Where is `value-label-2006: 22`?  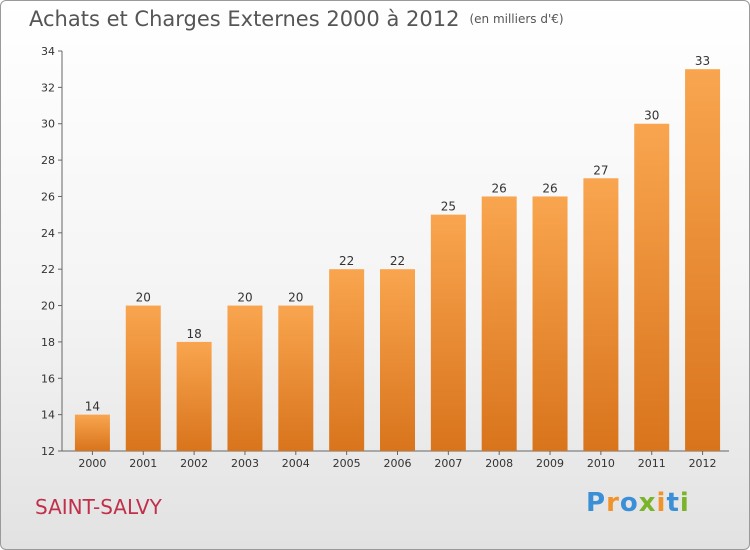 value-label-2006: 22 is located at coordinates (397, 261).